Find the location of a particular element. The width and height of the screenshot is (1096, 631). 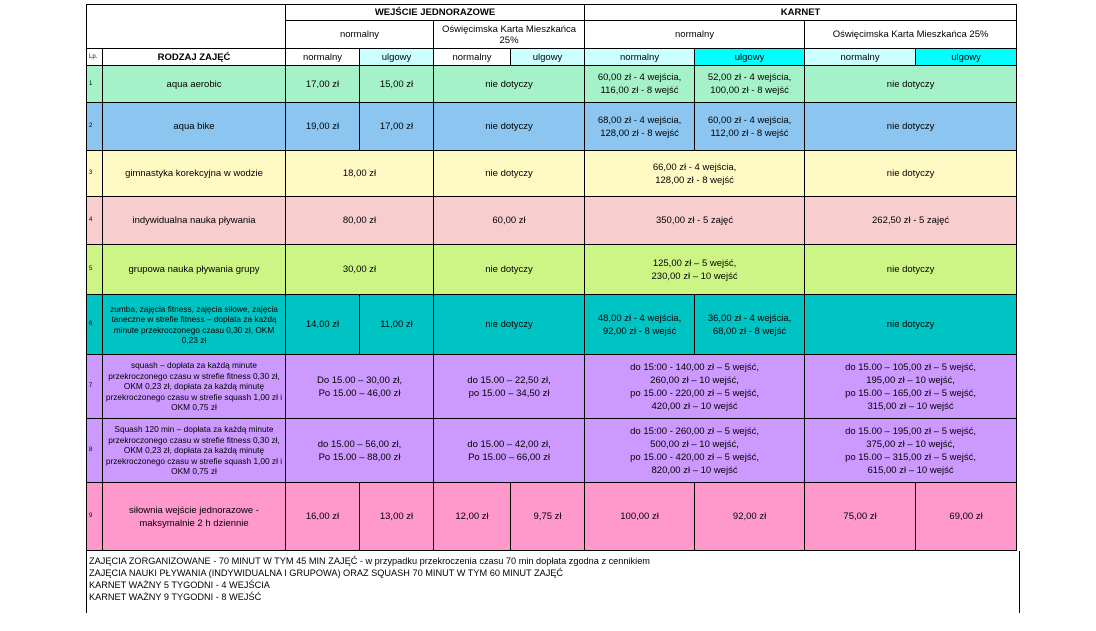

header-single-okm: Oświęcimska Karta Mieszkańca 25% is located at coordinates (509, 34).